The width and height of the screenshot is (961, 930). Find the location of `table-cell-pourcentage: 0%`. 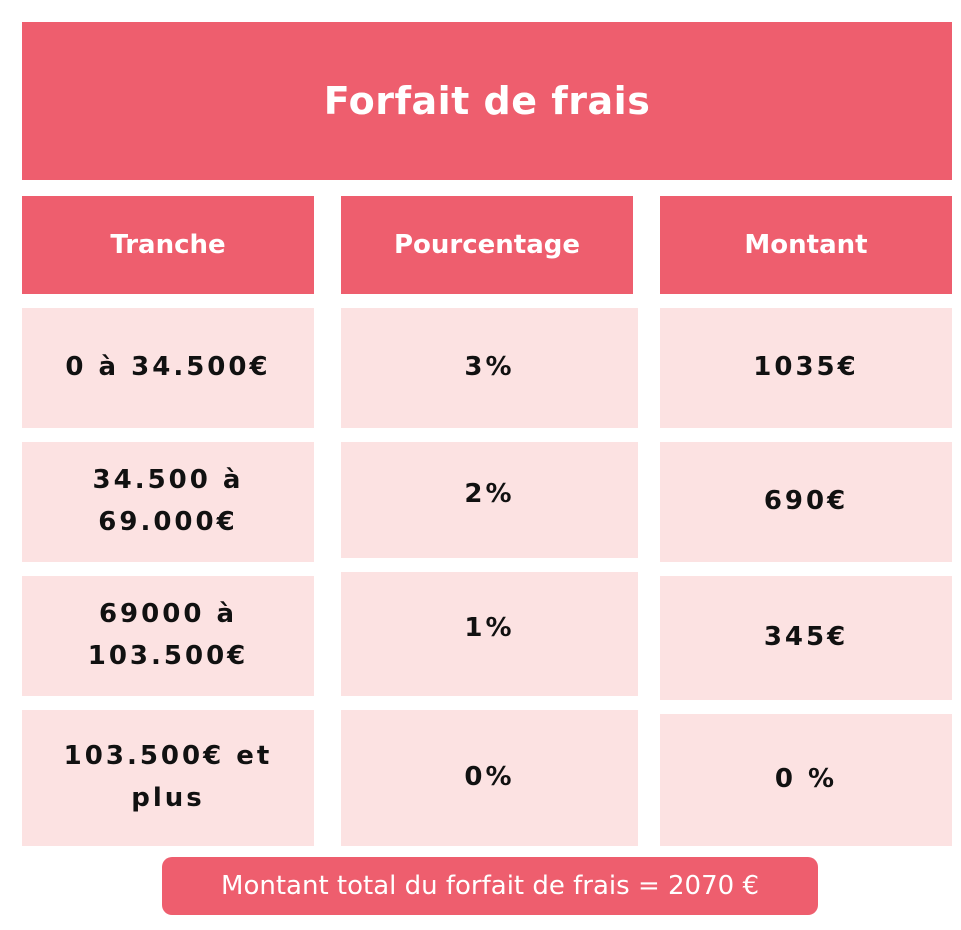

table-cell-pourcentage: 0% is located at coordinates (489, 778).